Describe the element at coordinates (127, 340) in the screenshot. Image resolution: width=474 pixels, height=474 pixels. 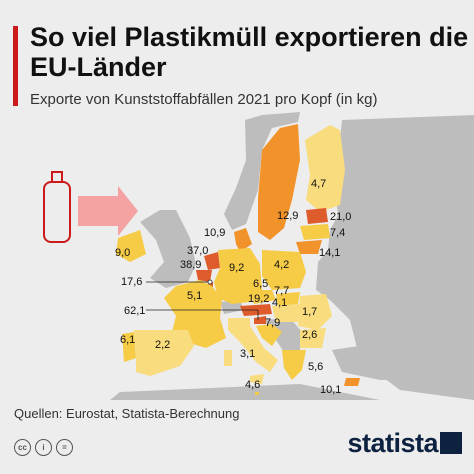
I see `label-portugal: 6,1` at that location.